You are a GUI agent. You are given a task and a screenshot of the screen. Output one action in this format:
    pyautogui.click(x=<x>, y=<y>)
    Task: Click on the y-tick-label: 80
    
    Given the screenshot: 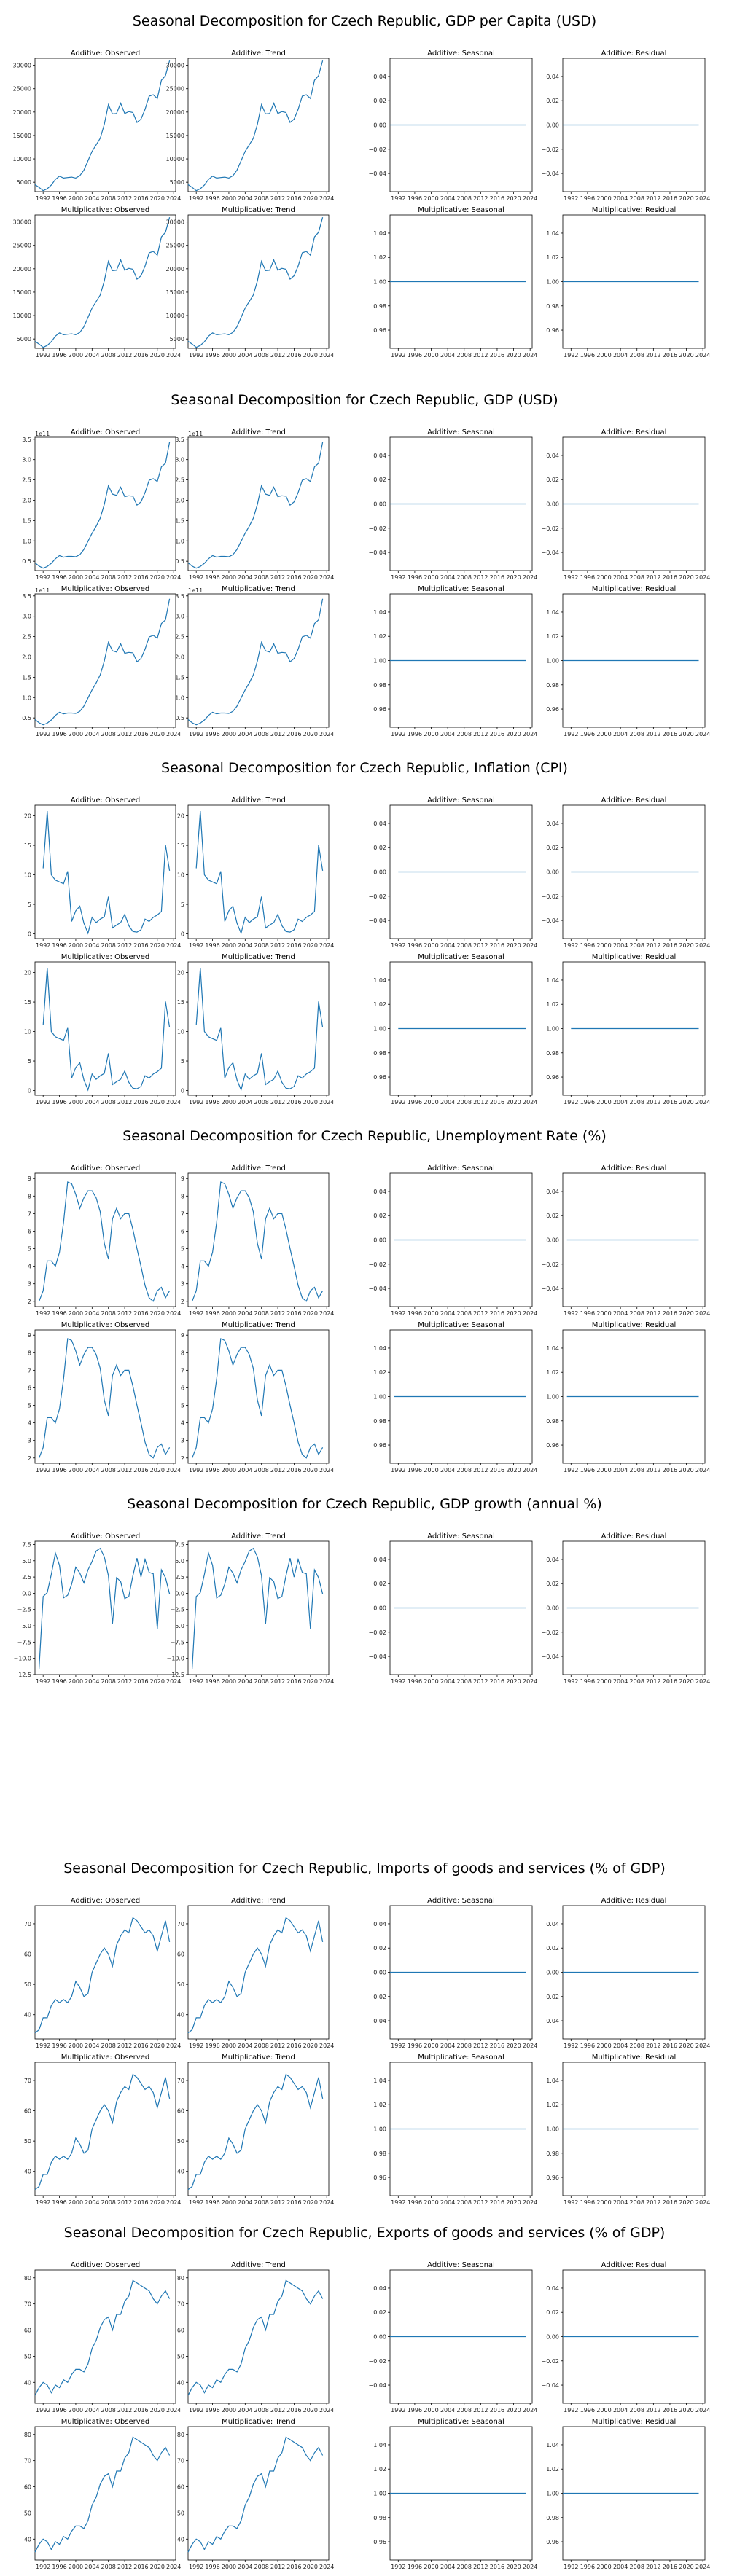 What is the action you would take?
    pyautogui.click(x=180, y=2278)
    